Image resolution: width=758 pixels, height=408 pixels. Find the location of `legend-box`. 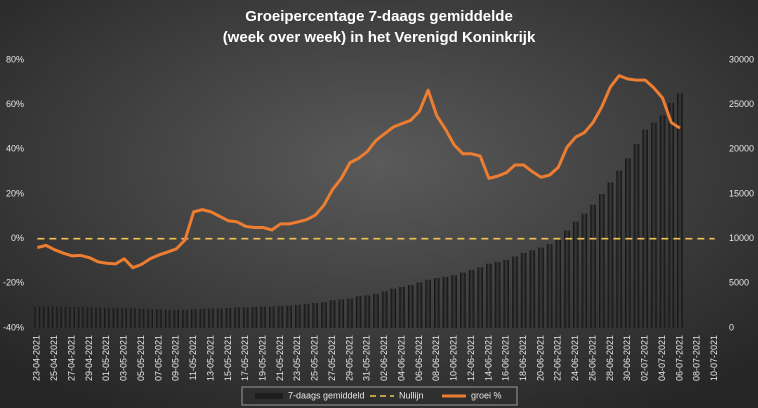

legend-box is located at coordinates (379, 396).